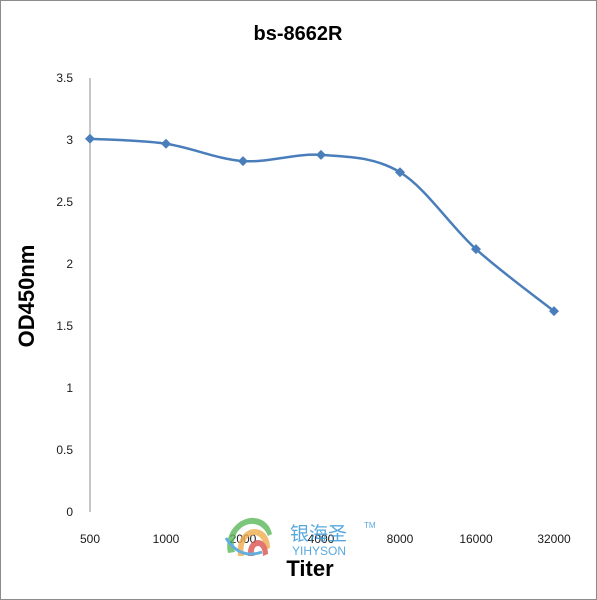 Image resolution: width=597 pixels, height=600 pixels. Describe the element at coordinates (400, 539) in the screenshot. I see `x-tick-label: 8000` at that location.